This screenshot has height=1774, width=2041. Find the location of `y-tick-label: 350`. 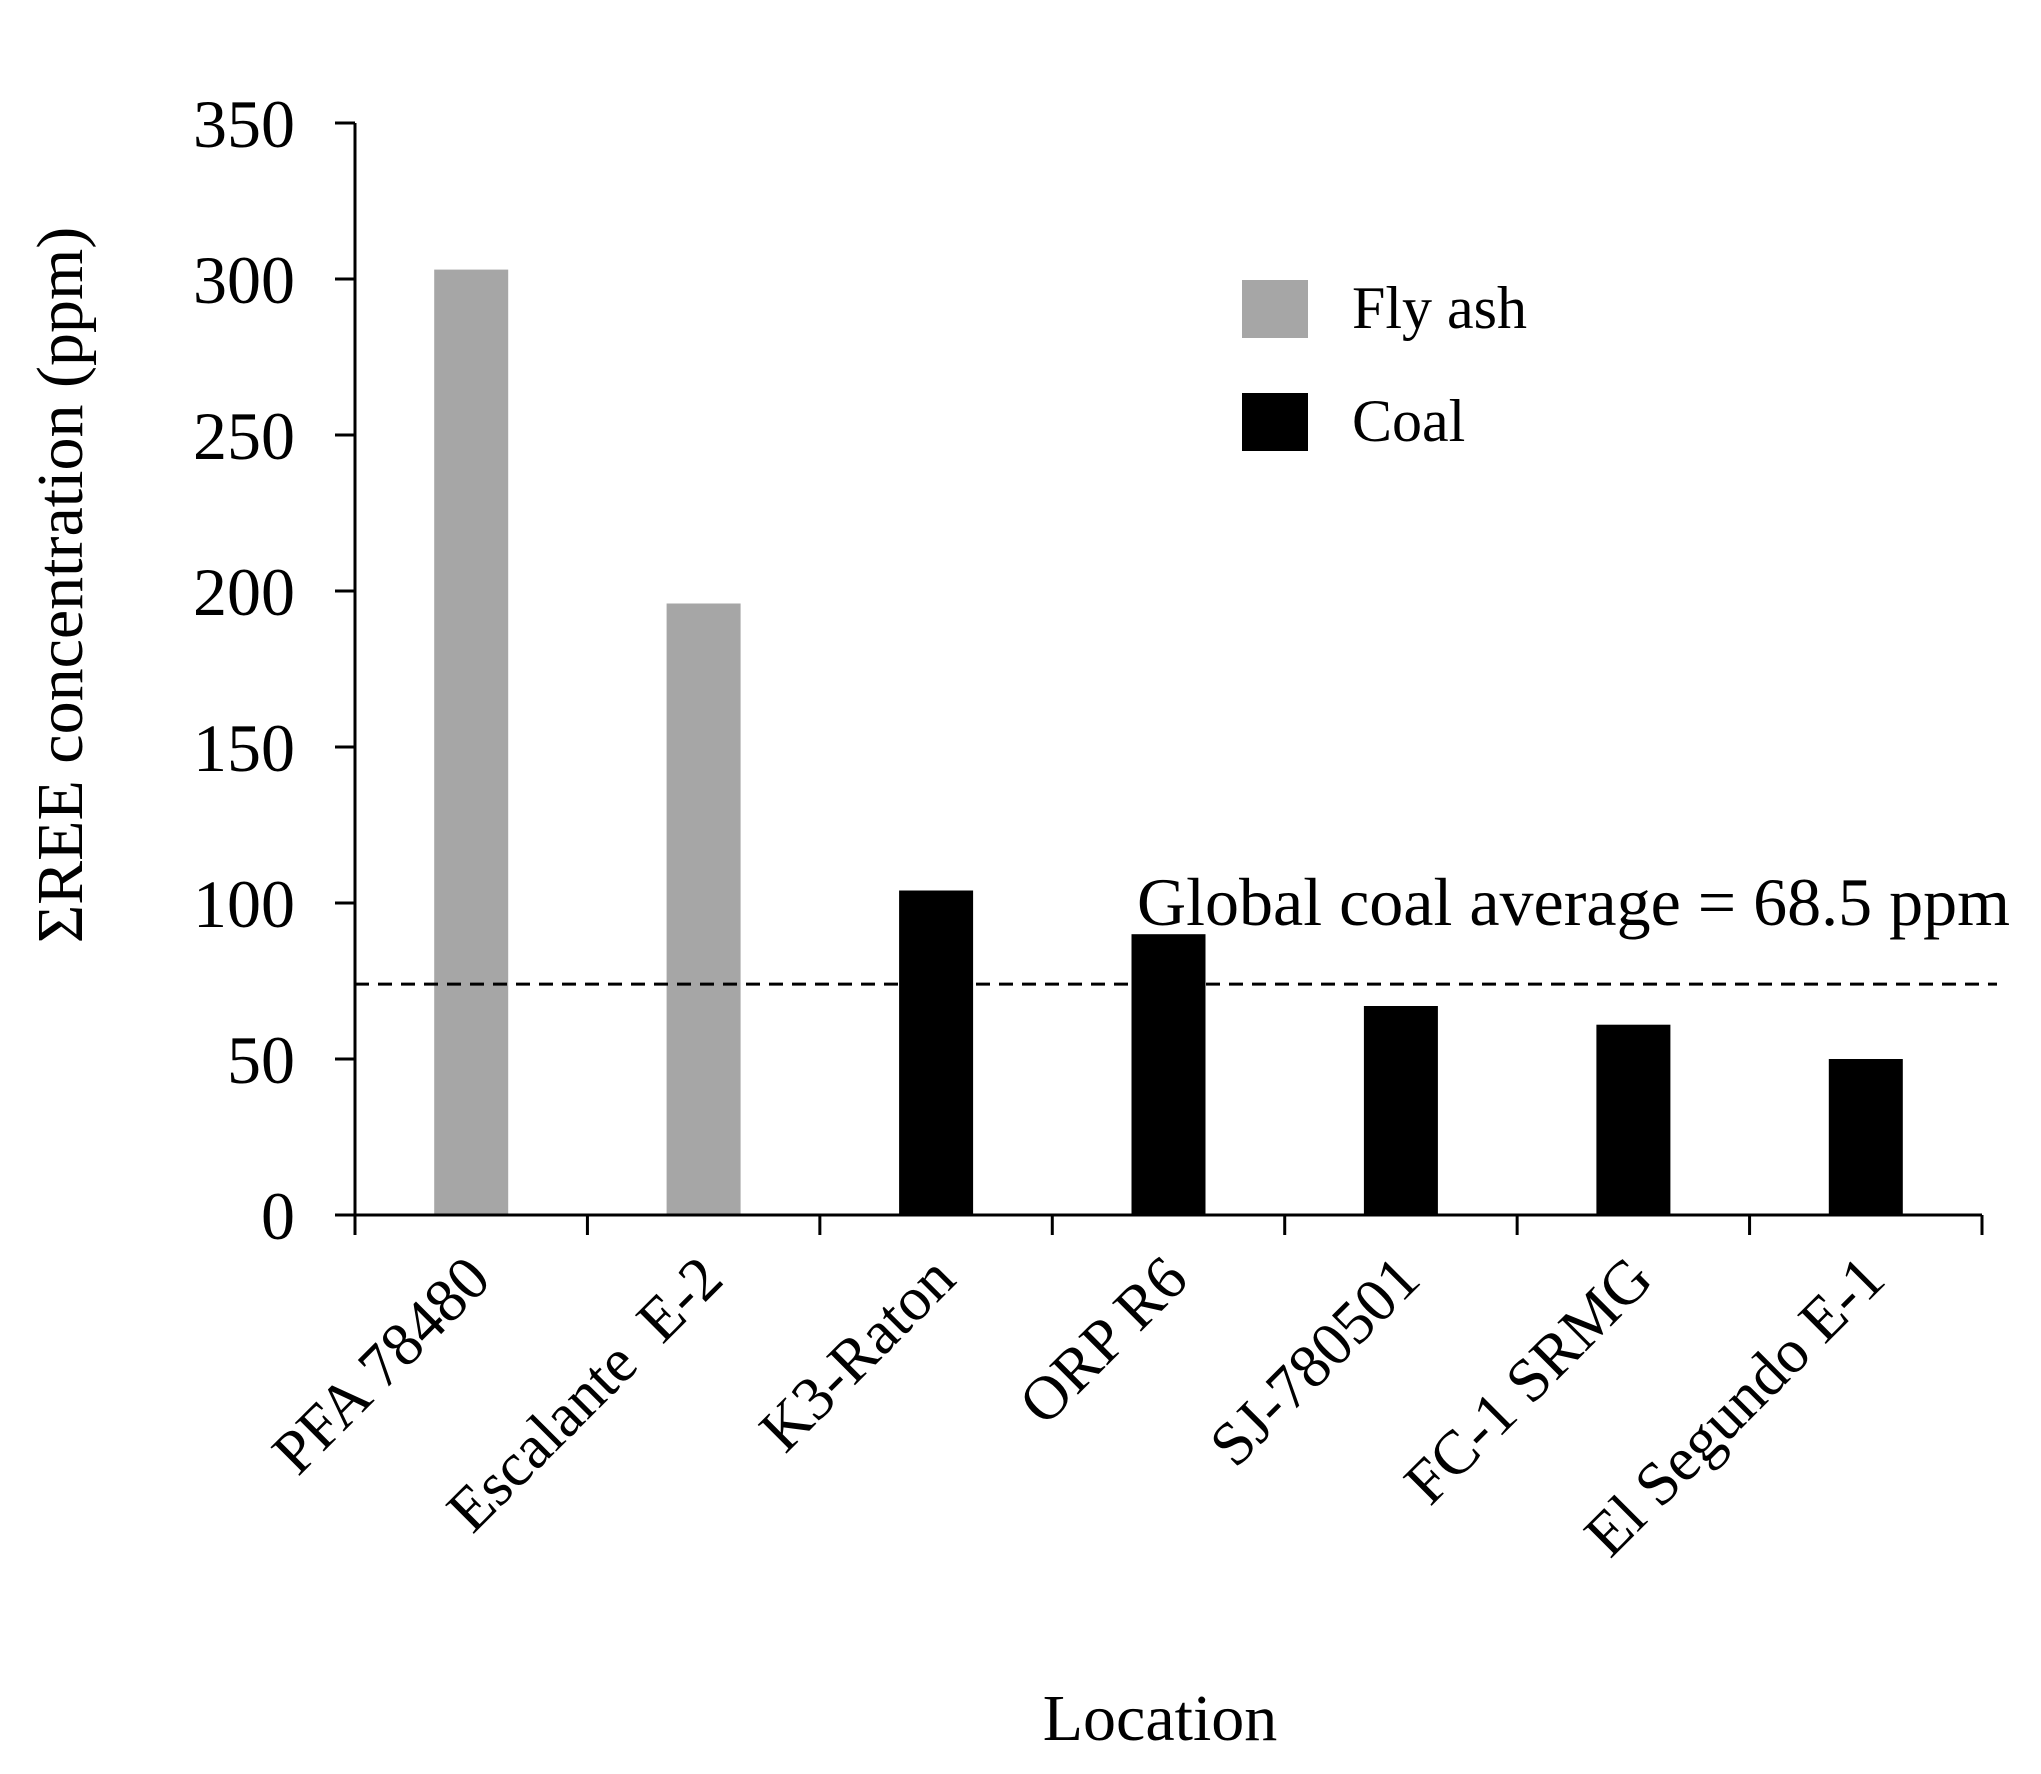

y-tick-label: 350 is located at coordinates (244, 124).